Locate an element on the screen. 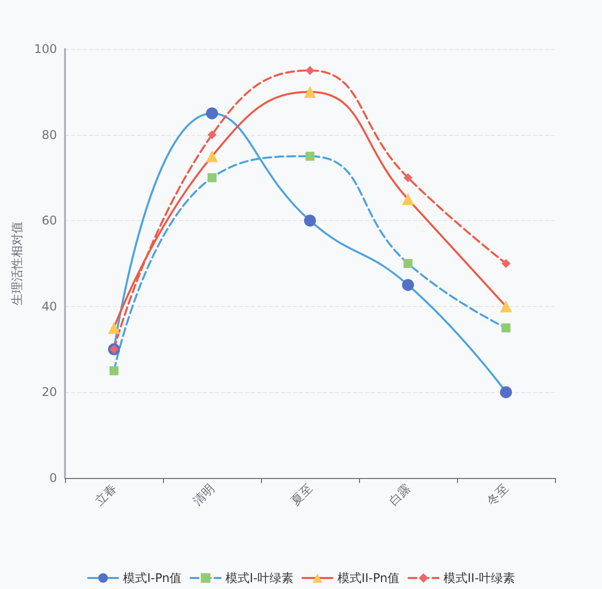 This screenshot has height=589, width=602. y-tick-label: 40 is located at coordinates (49, 306).